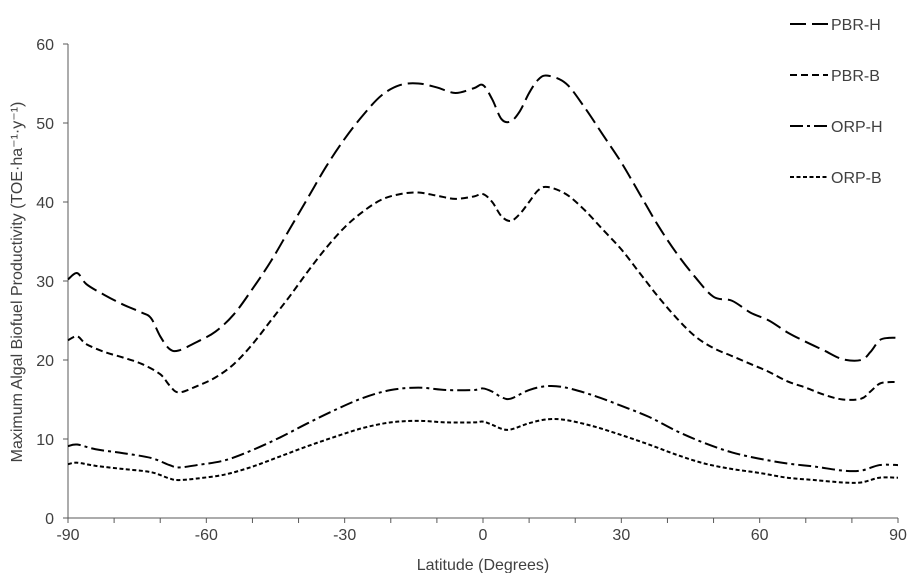 The image size is (909, 573). What do you see at coordinates (856, 178) in the screenshot?
I see `legend-label-orp-b: ORP-B` at bounding box center [856, 178].